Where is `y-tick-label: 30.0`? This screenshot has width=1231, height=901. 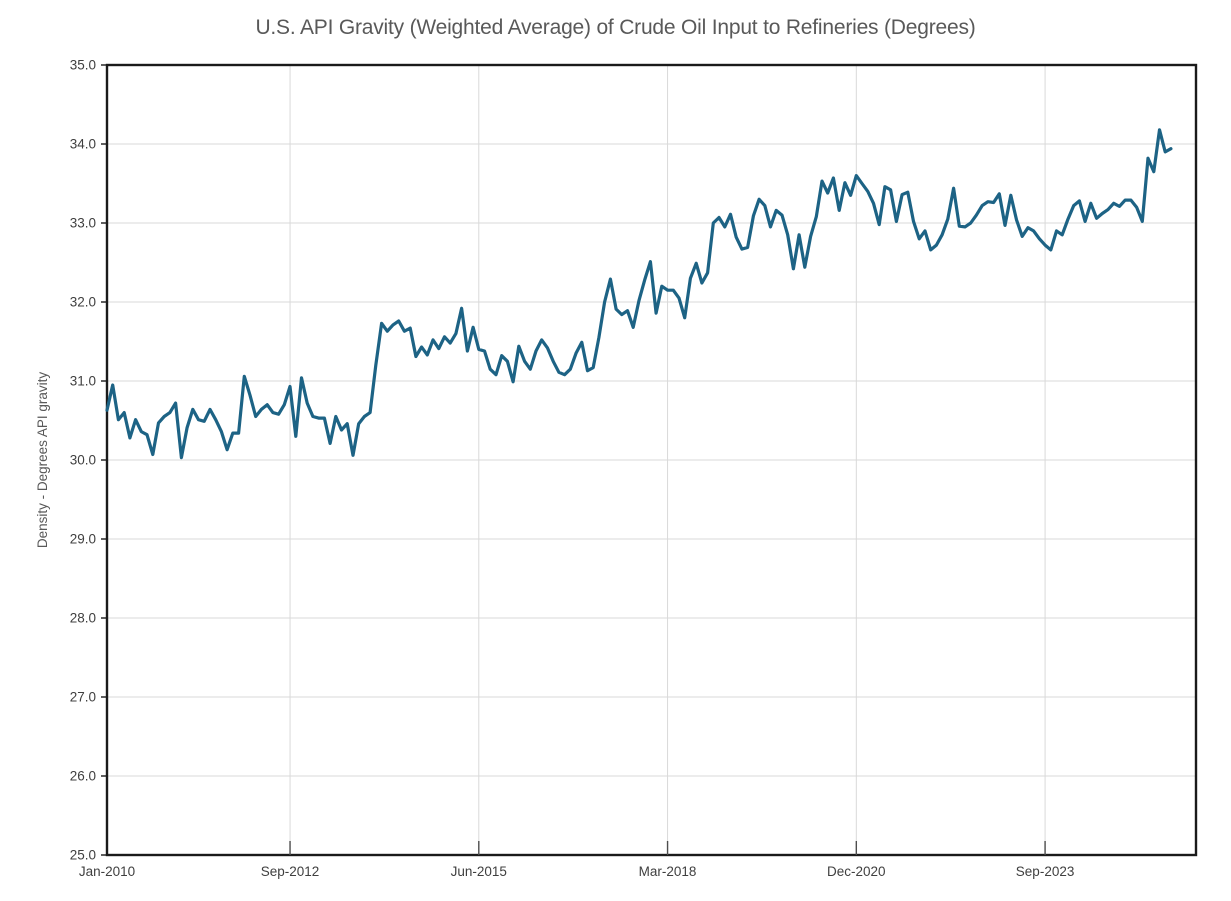 y-tick-label: 30.0 is located at coordinates (83, 460).